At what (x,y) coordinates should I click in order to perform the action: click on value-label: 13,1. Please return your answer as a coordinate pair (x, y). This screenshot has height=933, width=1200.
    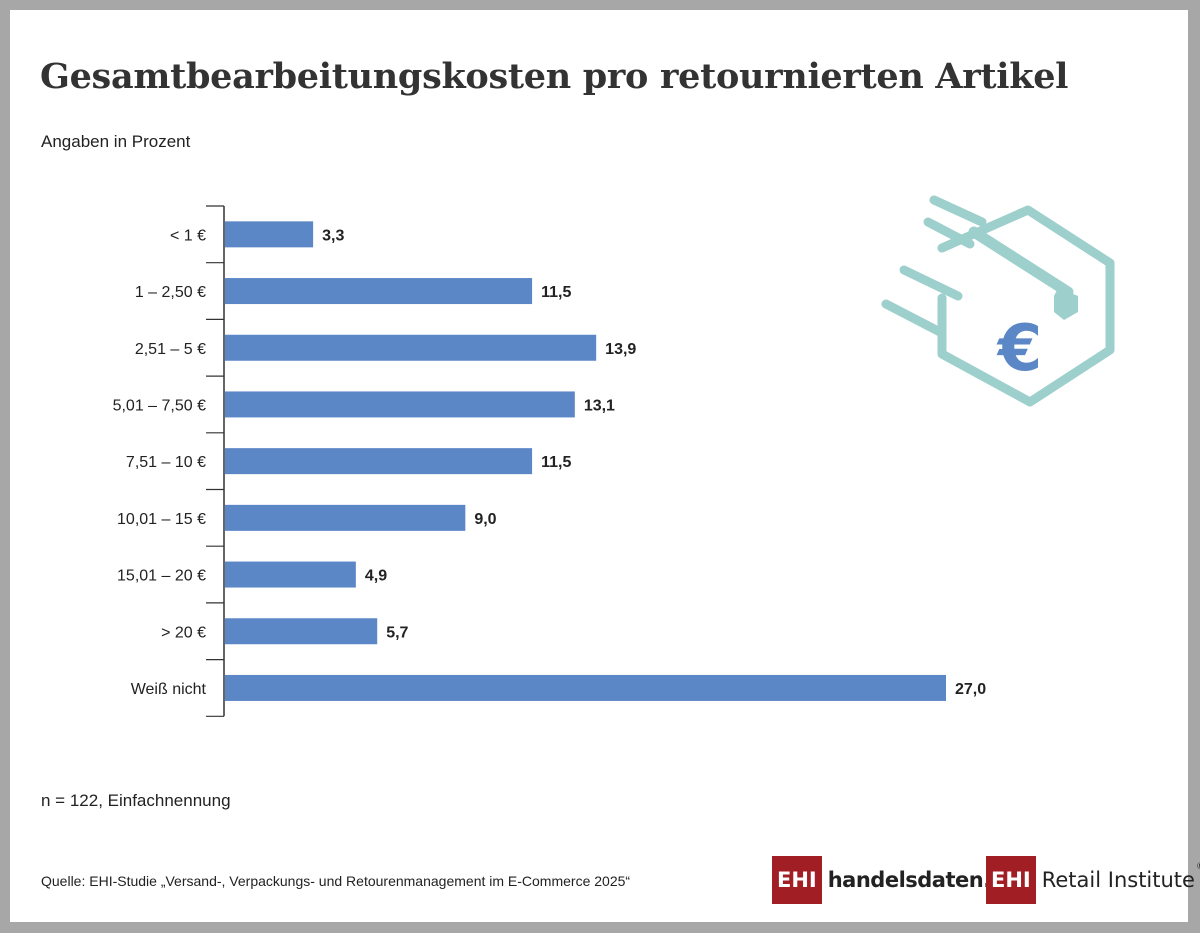
    Looking at the image, I should click on (599, 405).